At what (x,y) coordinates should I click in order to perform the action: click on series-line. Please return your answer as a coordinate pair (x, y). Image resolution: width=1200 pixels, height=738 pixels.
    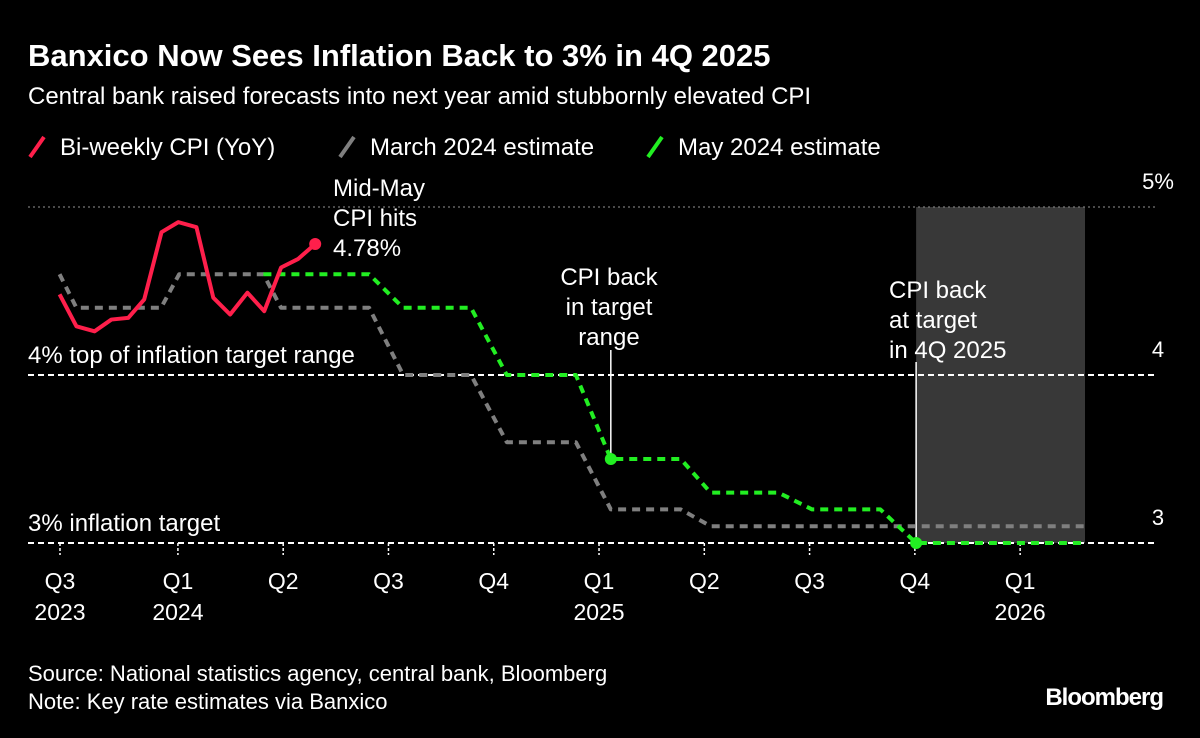
    Looking at the image, I should click on (187, 277).